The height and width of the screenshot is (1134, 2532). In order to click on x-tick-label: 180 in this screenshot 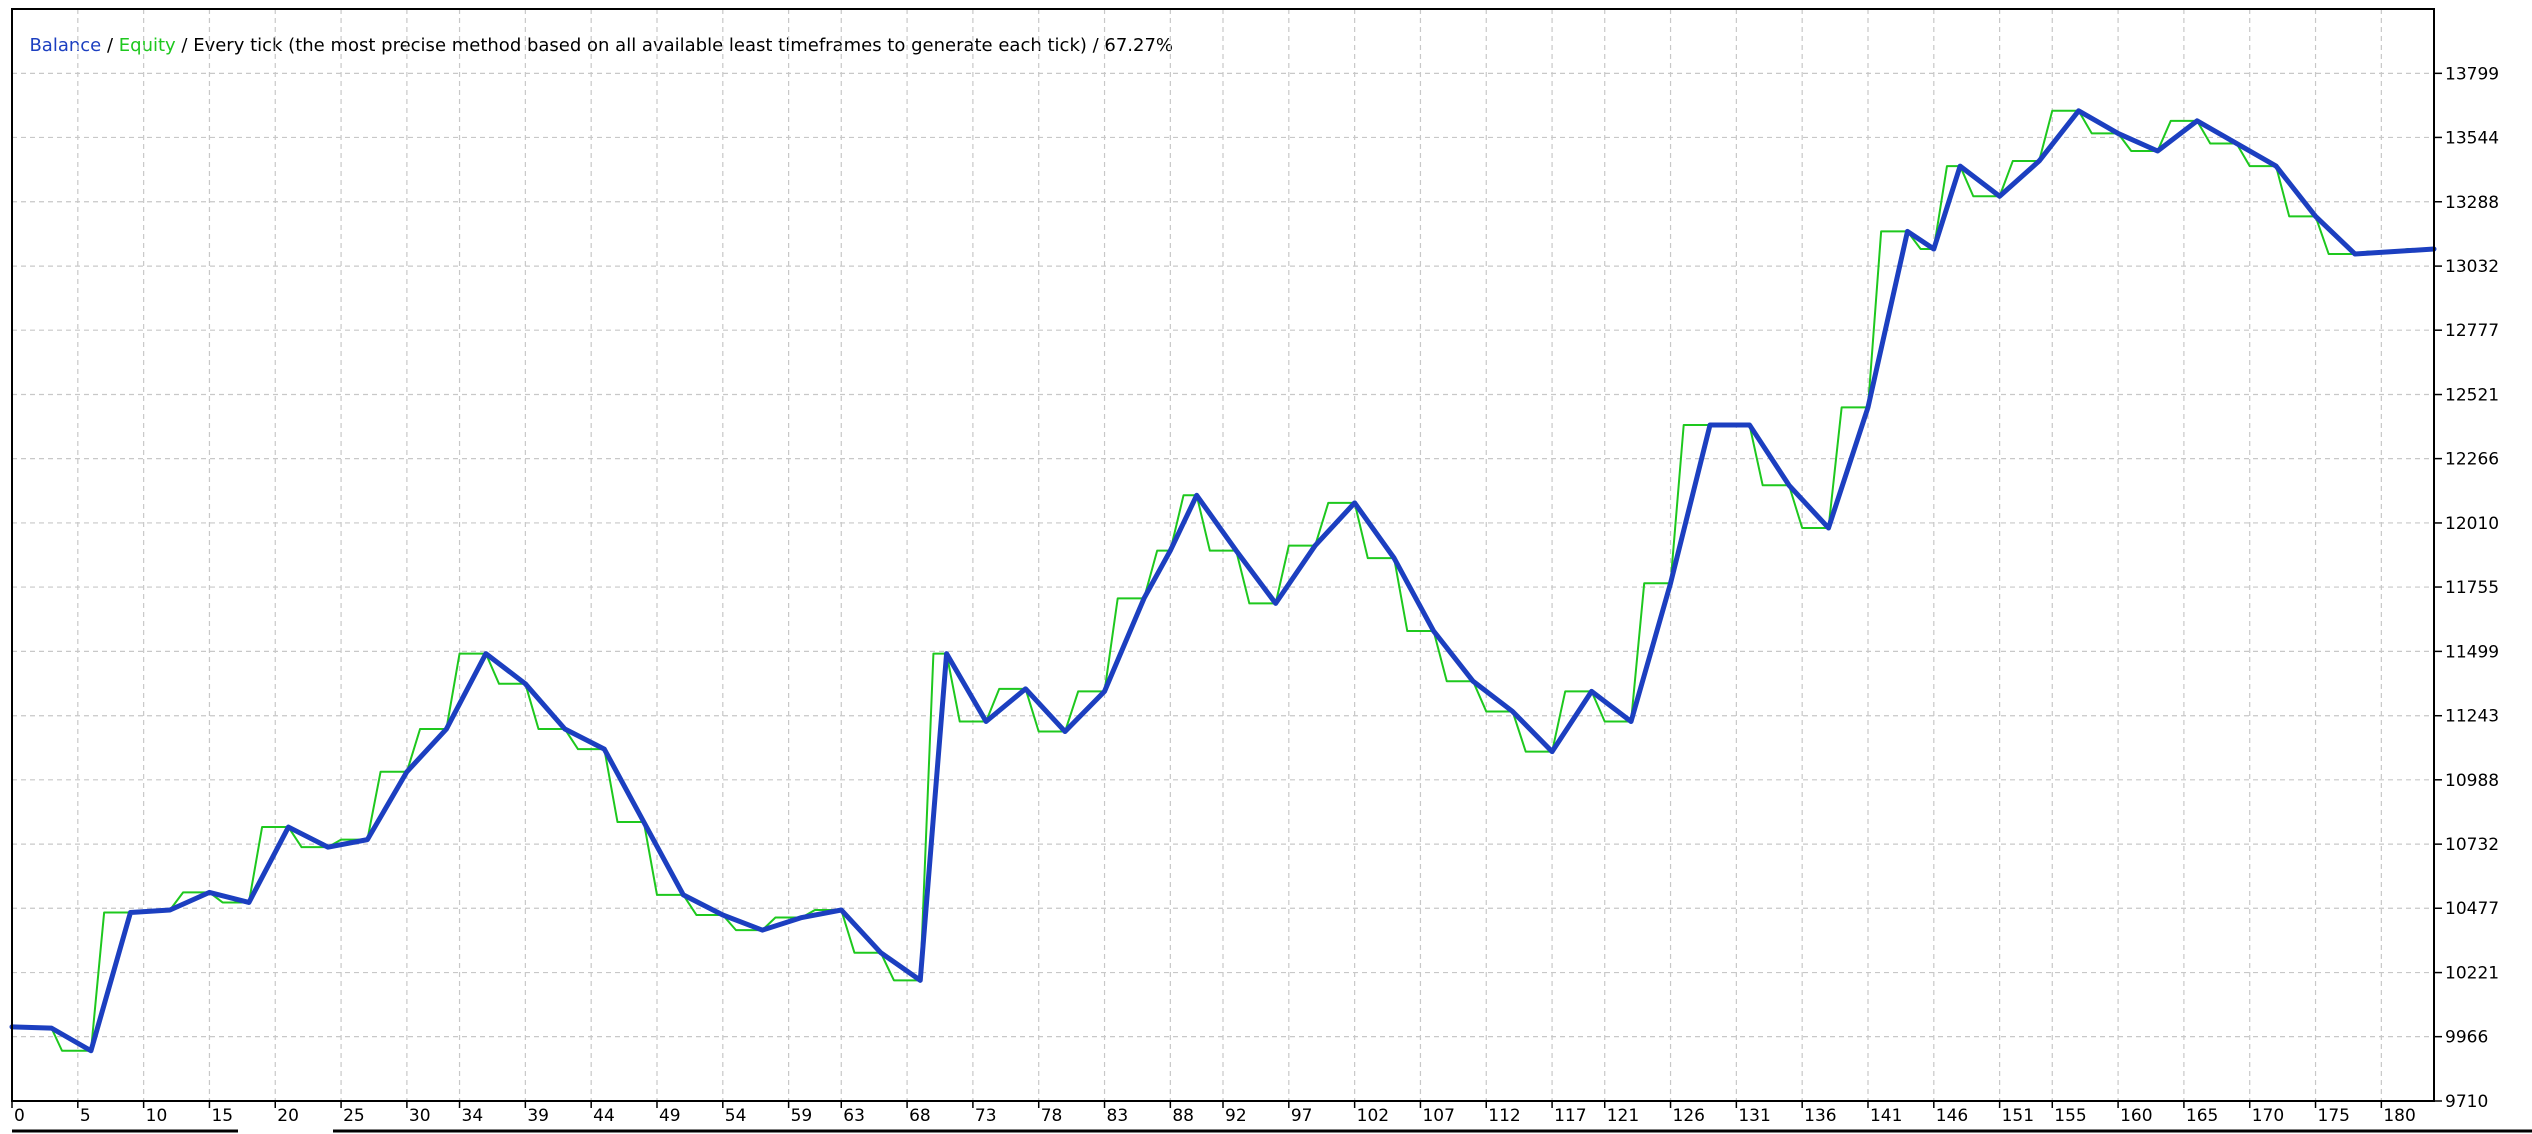, I will do `click(2399, 1116)`.